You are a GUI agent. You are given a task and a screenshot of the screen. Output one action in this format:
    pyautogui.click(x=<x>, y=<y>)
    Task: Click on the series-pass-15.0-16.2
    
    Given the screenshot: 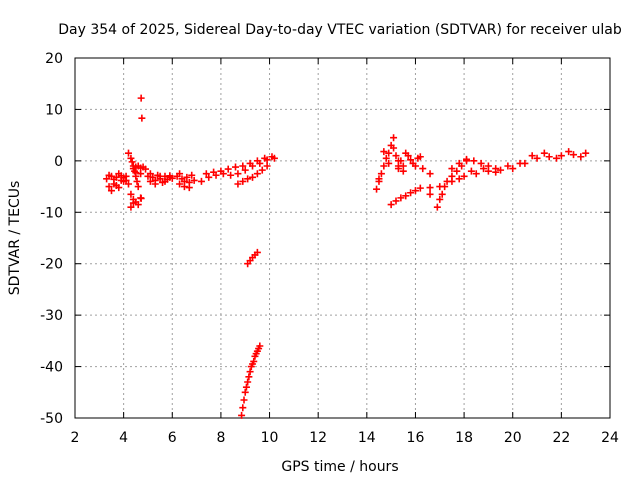 What is the action you would take?
    pyautogui.click(x=405, y=196)
    